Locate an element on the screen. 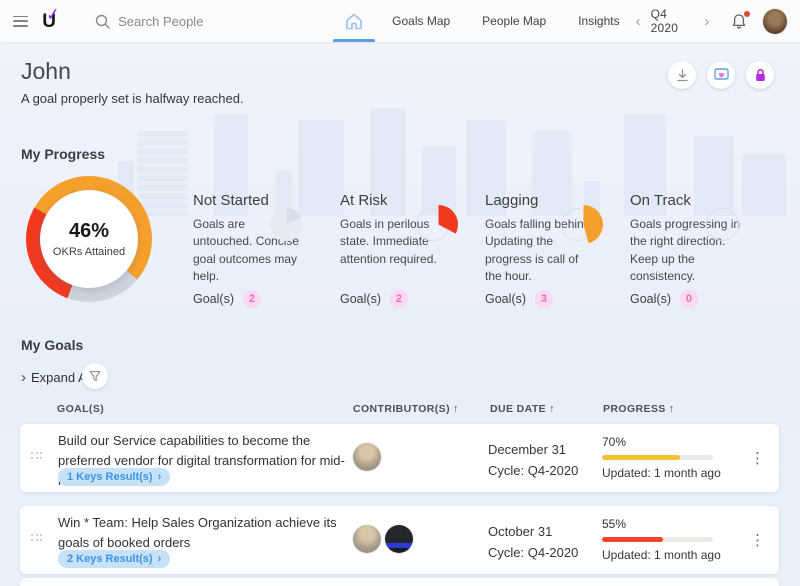 The height and width of the screenshot is (586, 800). expand-all-button: › Expand All is located at coordinates (57, 377).